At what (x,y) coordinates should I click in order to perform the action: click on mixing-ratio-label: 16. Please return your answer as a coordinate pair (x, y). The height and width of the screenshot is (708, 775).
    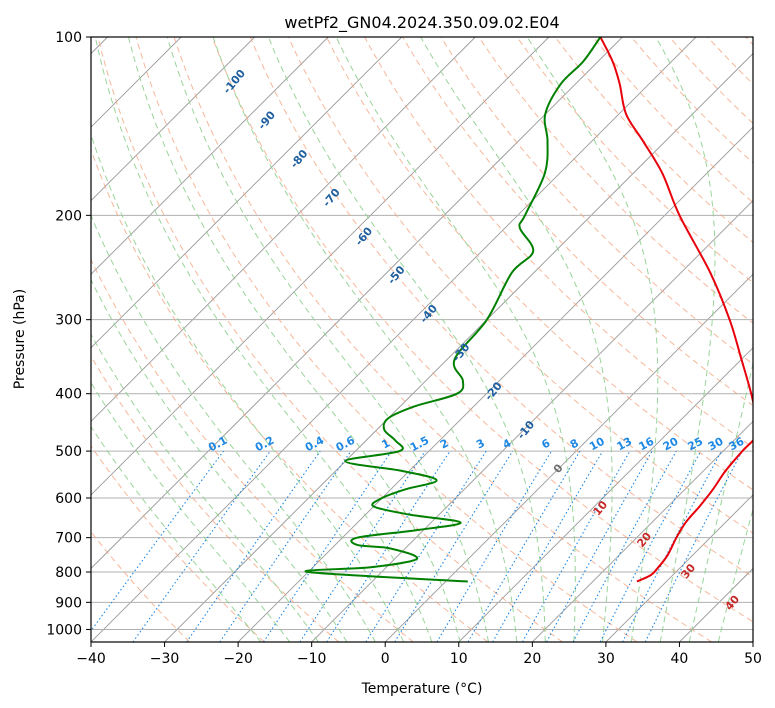
    Looking at the image, I should click on (647, 444).